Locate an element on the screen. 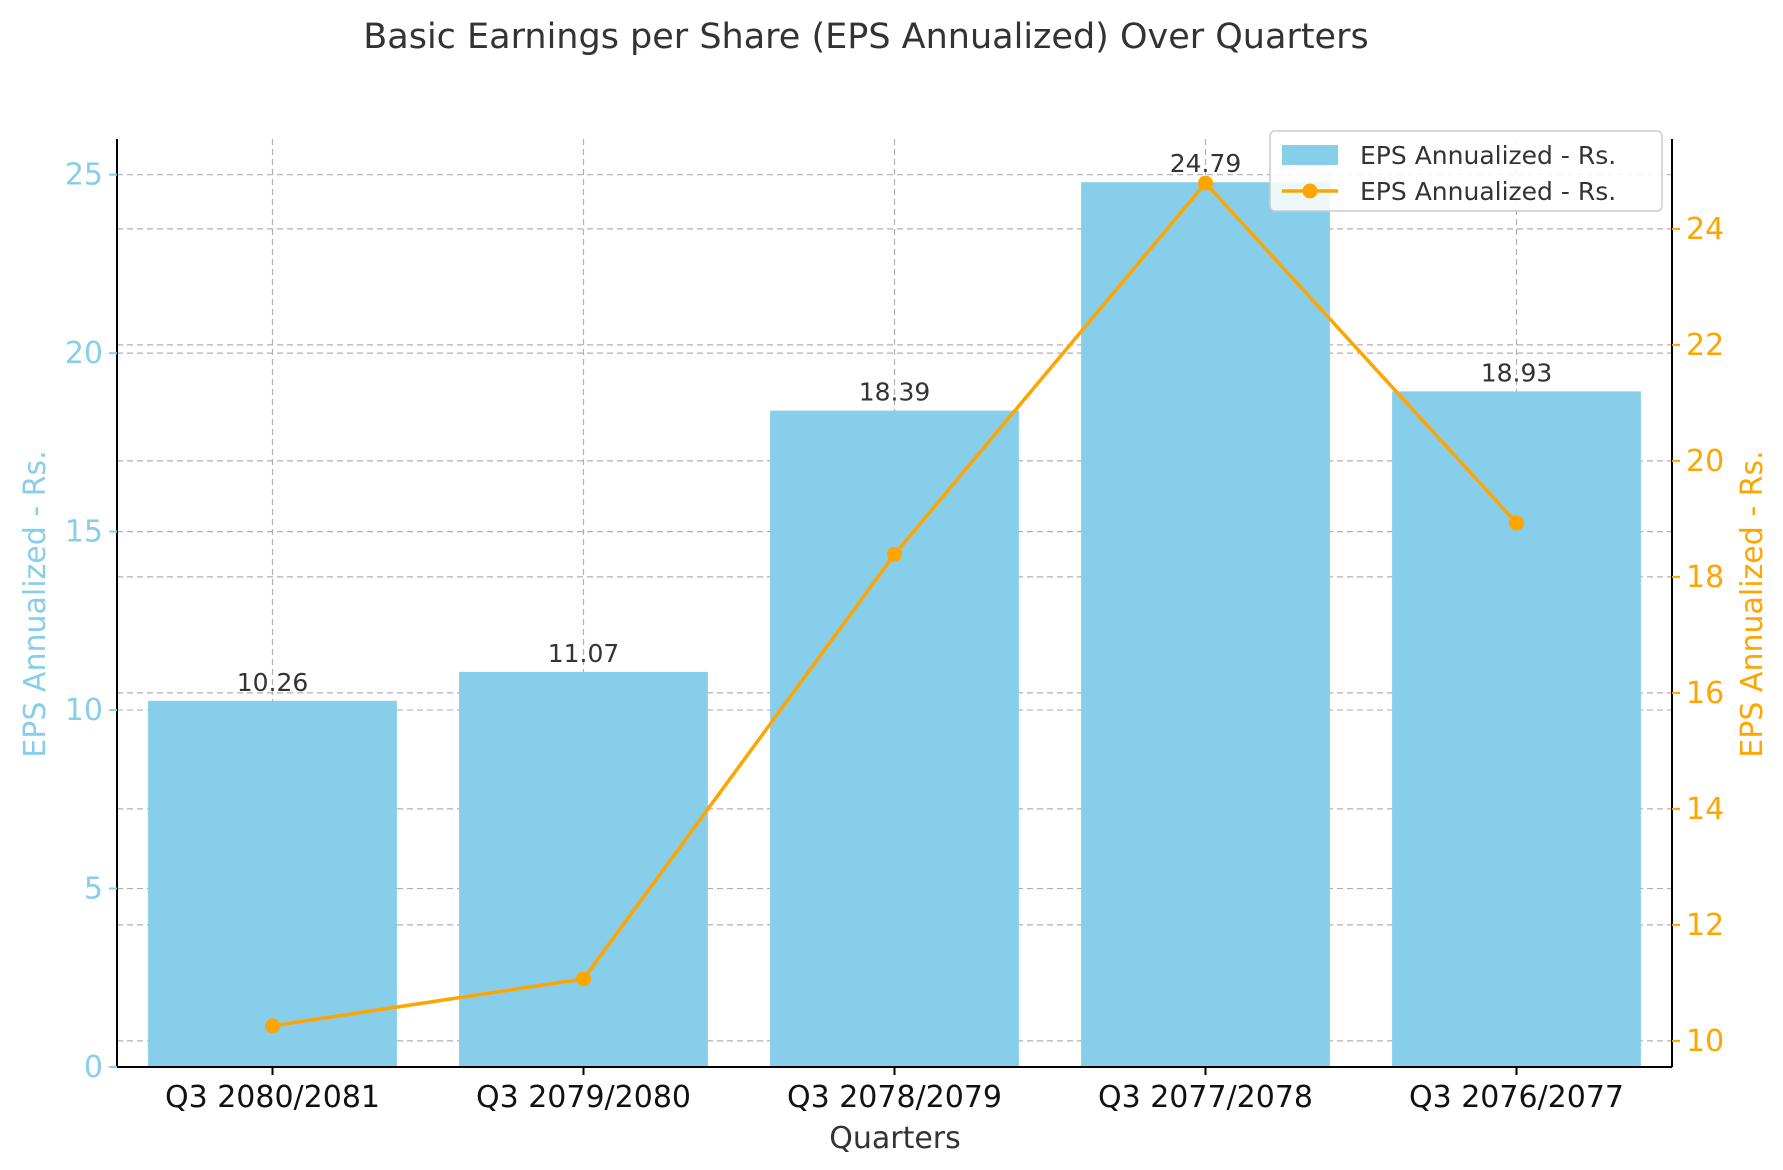 Image resolution: width=1783 pixels, height=1170 pixels. right-tick-label: 12 is located at coordinates (1705, 925).